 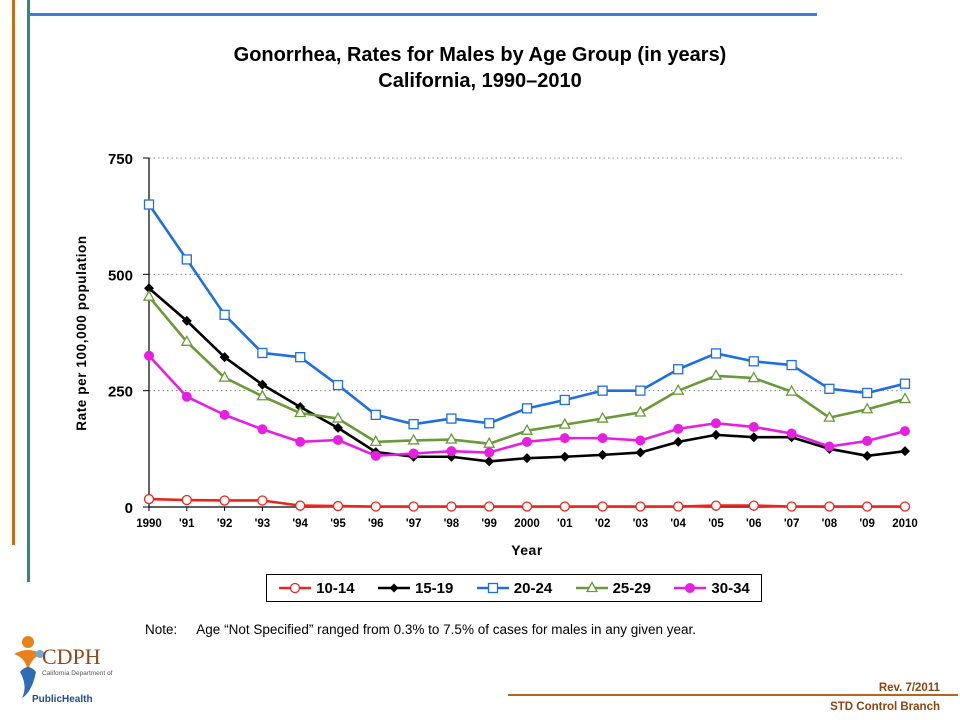 What do you see at coordinates (300, 524) in the screenshot?
I see `x-tick-label: '94` at bounding box center [300, 524].